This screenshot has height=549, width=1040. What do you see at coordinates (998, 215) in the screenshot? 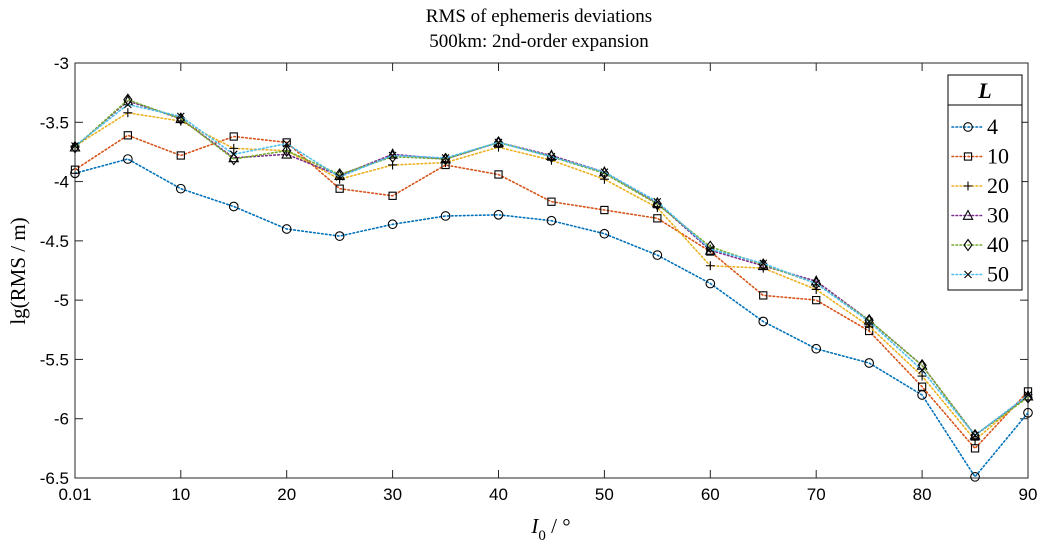
I see `legend-label-30: 30` at bounding box center [998, 215].